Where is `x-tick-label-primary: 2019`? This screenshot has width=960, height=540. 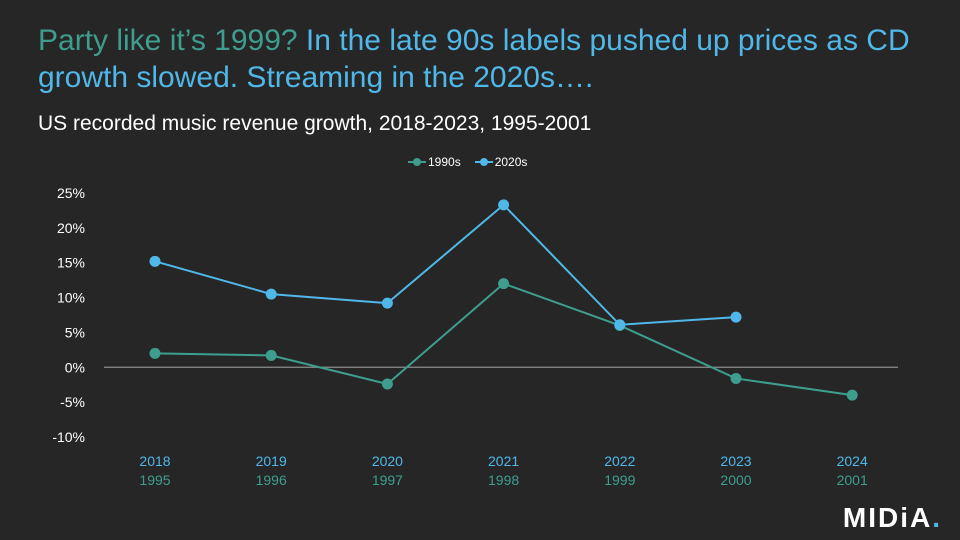 x-tick-label-primary: 2019 is located at coordinates (271, 461).